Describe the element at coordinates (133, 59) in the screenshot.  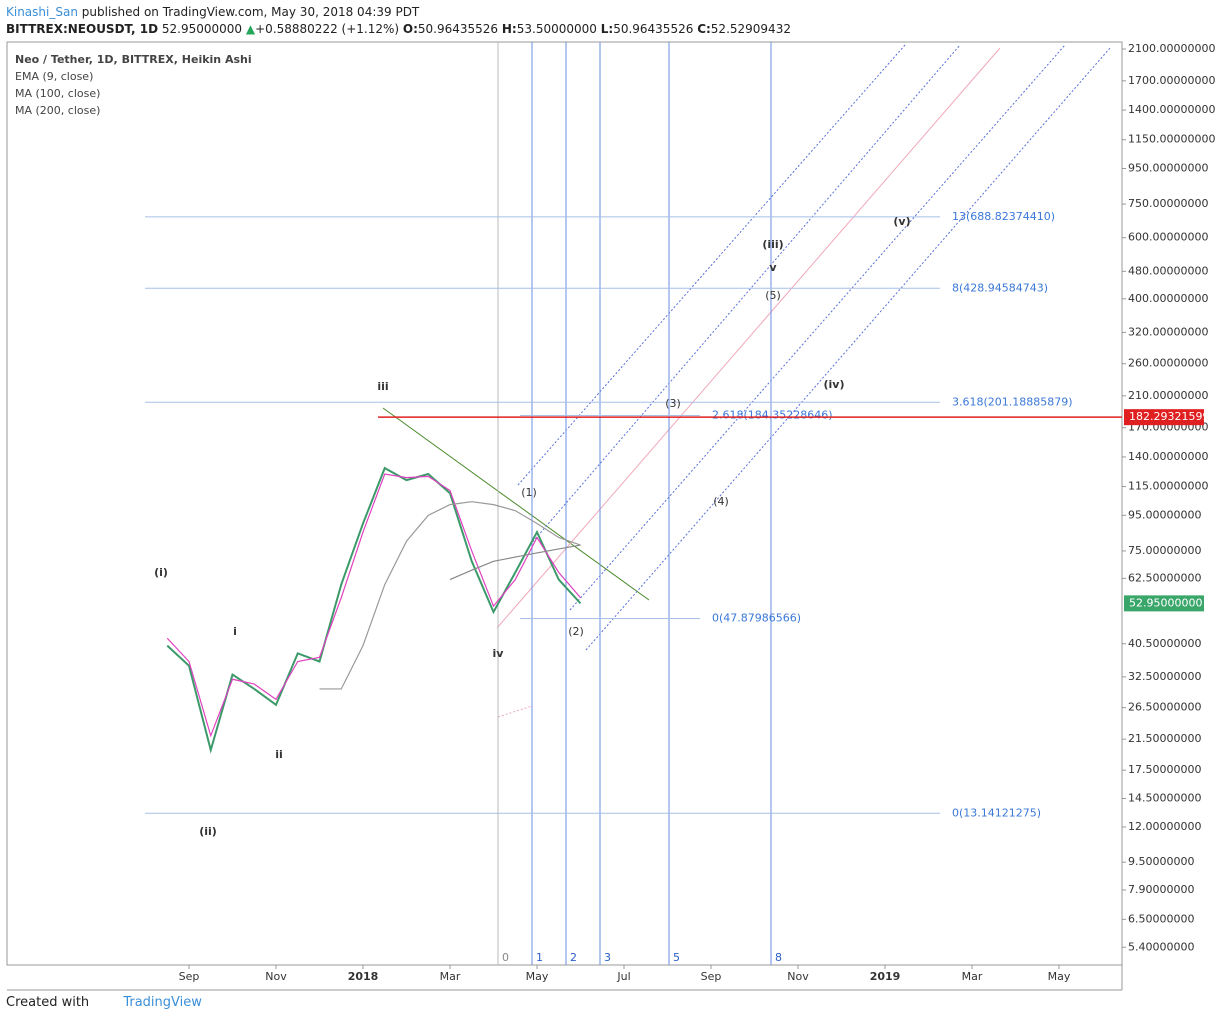
I see `chart-title: Neo / Tether, 1D, BITTREX, Heikin Ashi` at that location.